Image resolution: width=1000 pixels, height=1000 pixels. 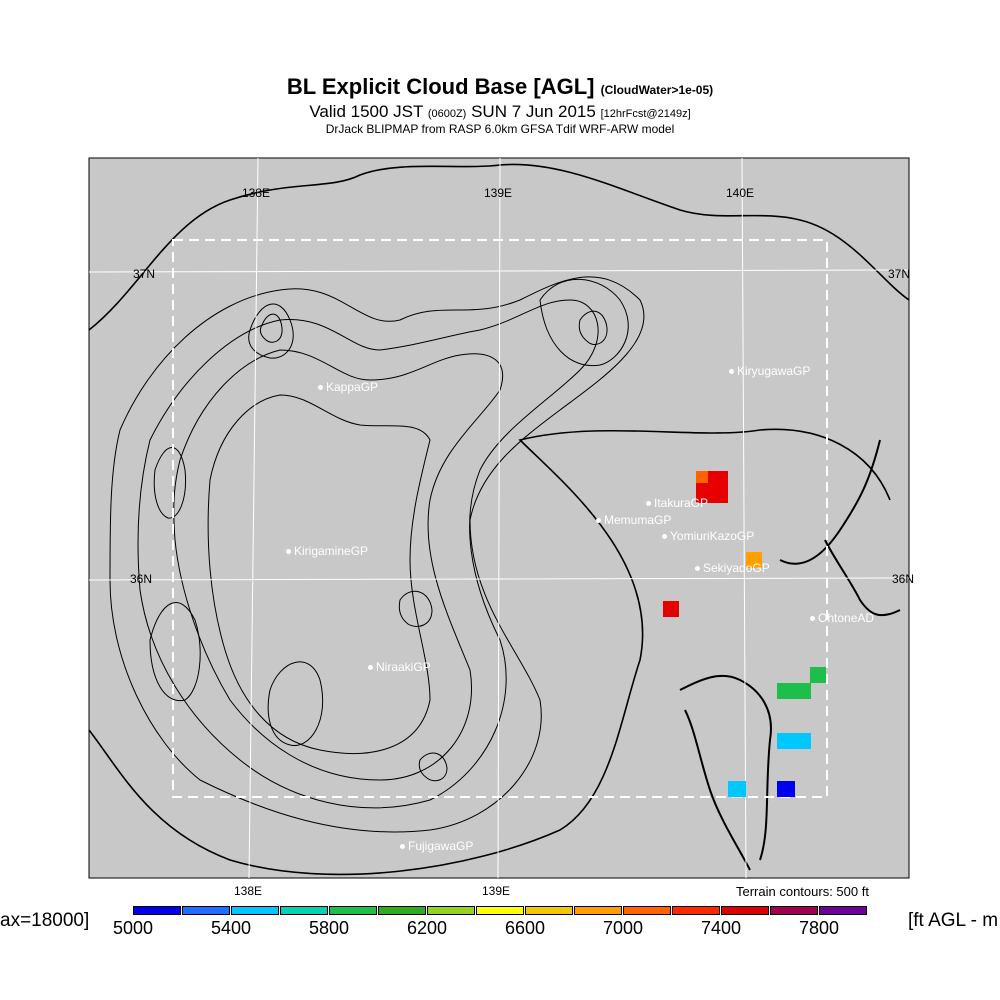 I want to click on coastline, so click(x=790, y=655).